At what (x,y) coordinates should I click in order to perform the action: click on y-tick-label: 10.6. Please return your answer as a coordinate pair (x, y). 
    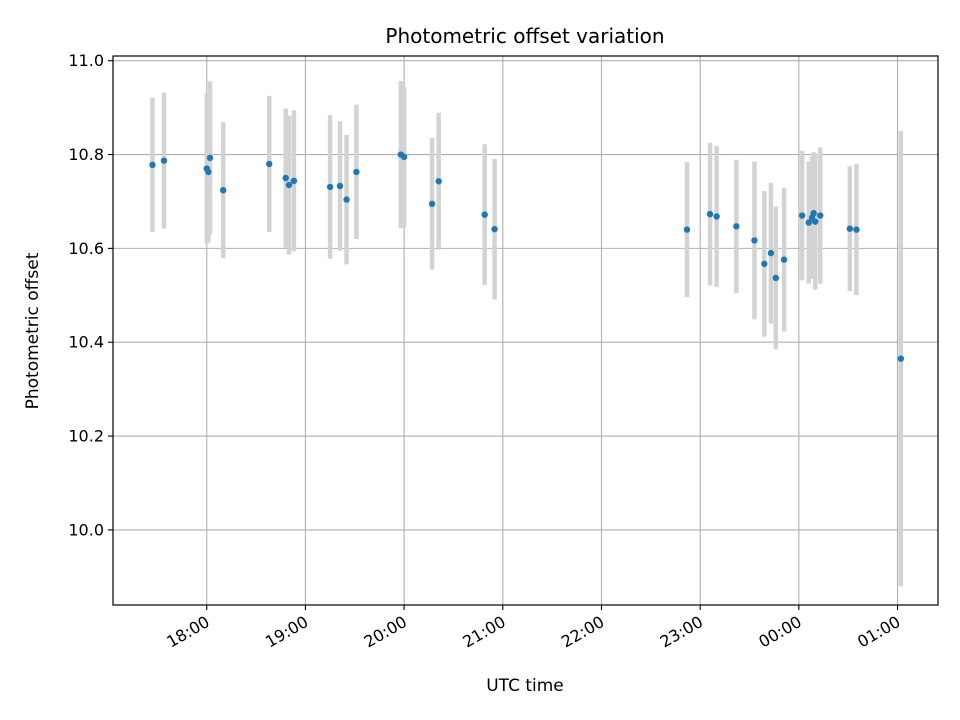
    Looking at the image, I should click on (86, 248).